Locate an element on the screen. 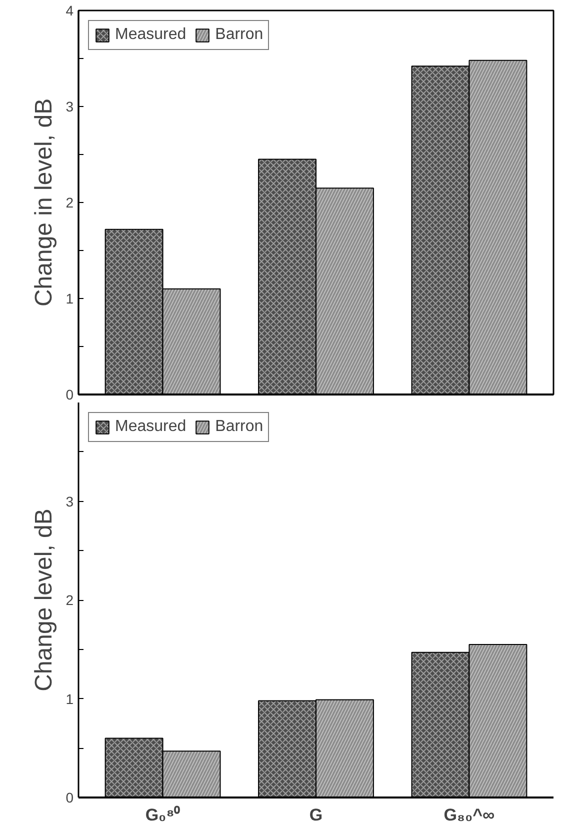 The height and width of the screenshot is (827, 561). y-tick-label: 4 is located at coordinates (70, 10).